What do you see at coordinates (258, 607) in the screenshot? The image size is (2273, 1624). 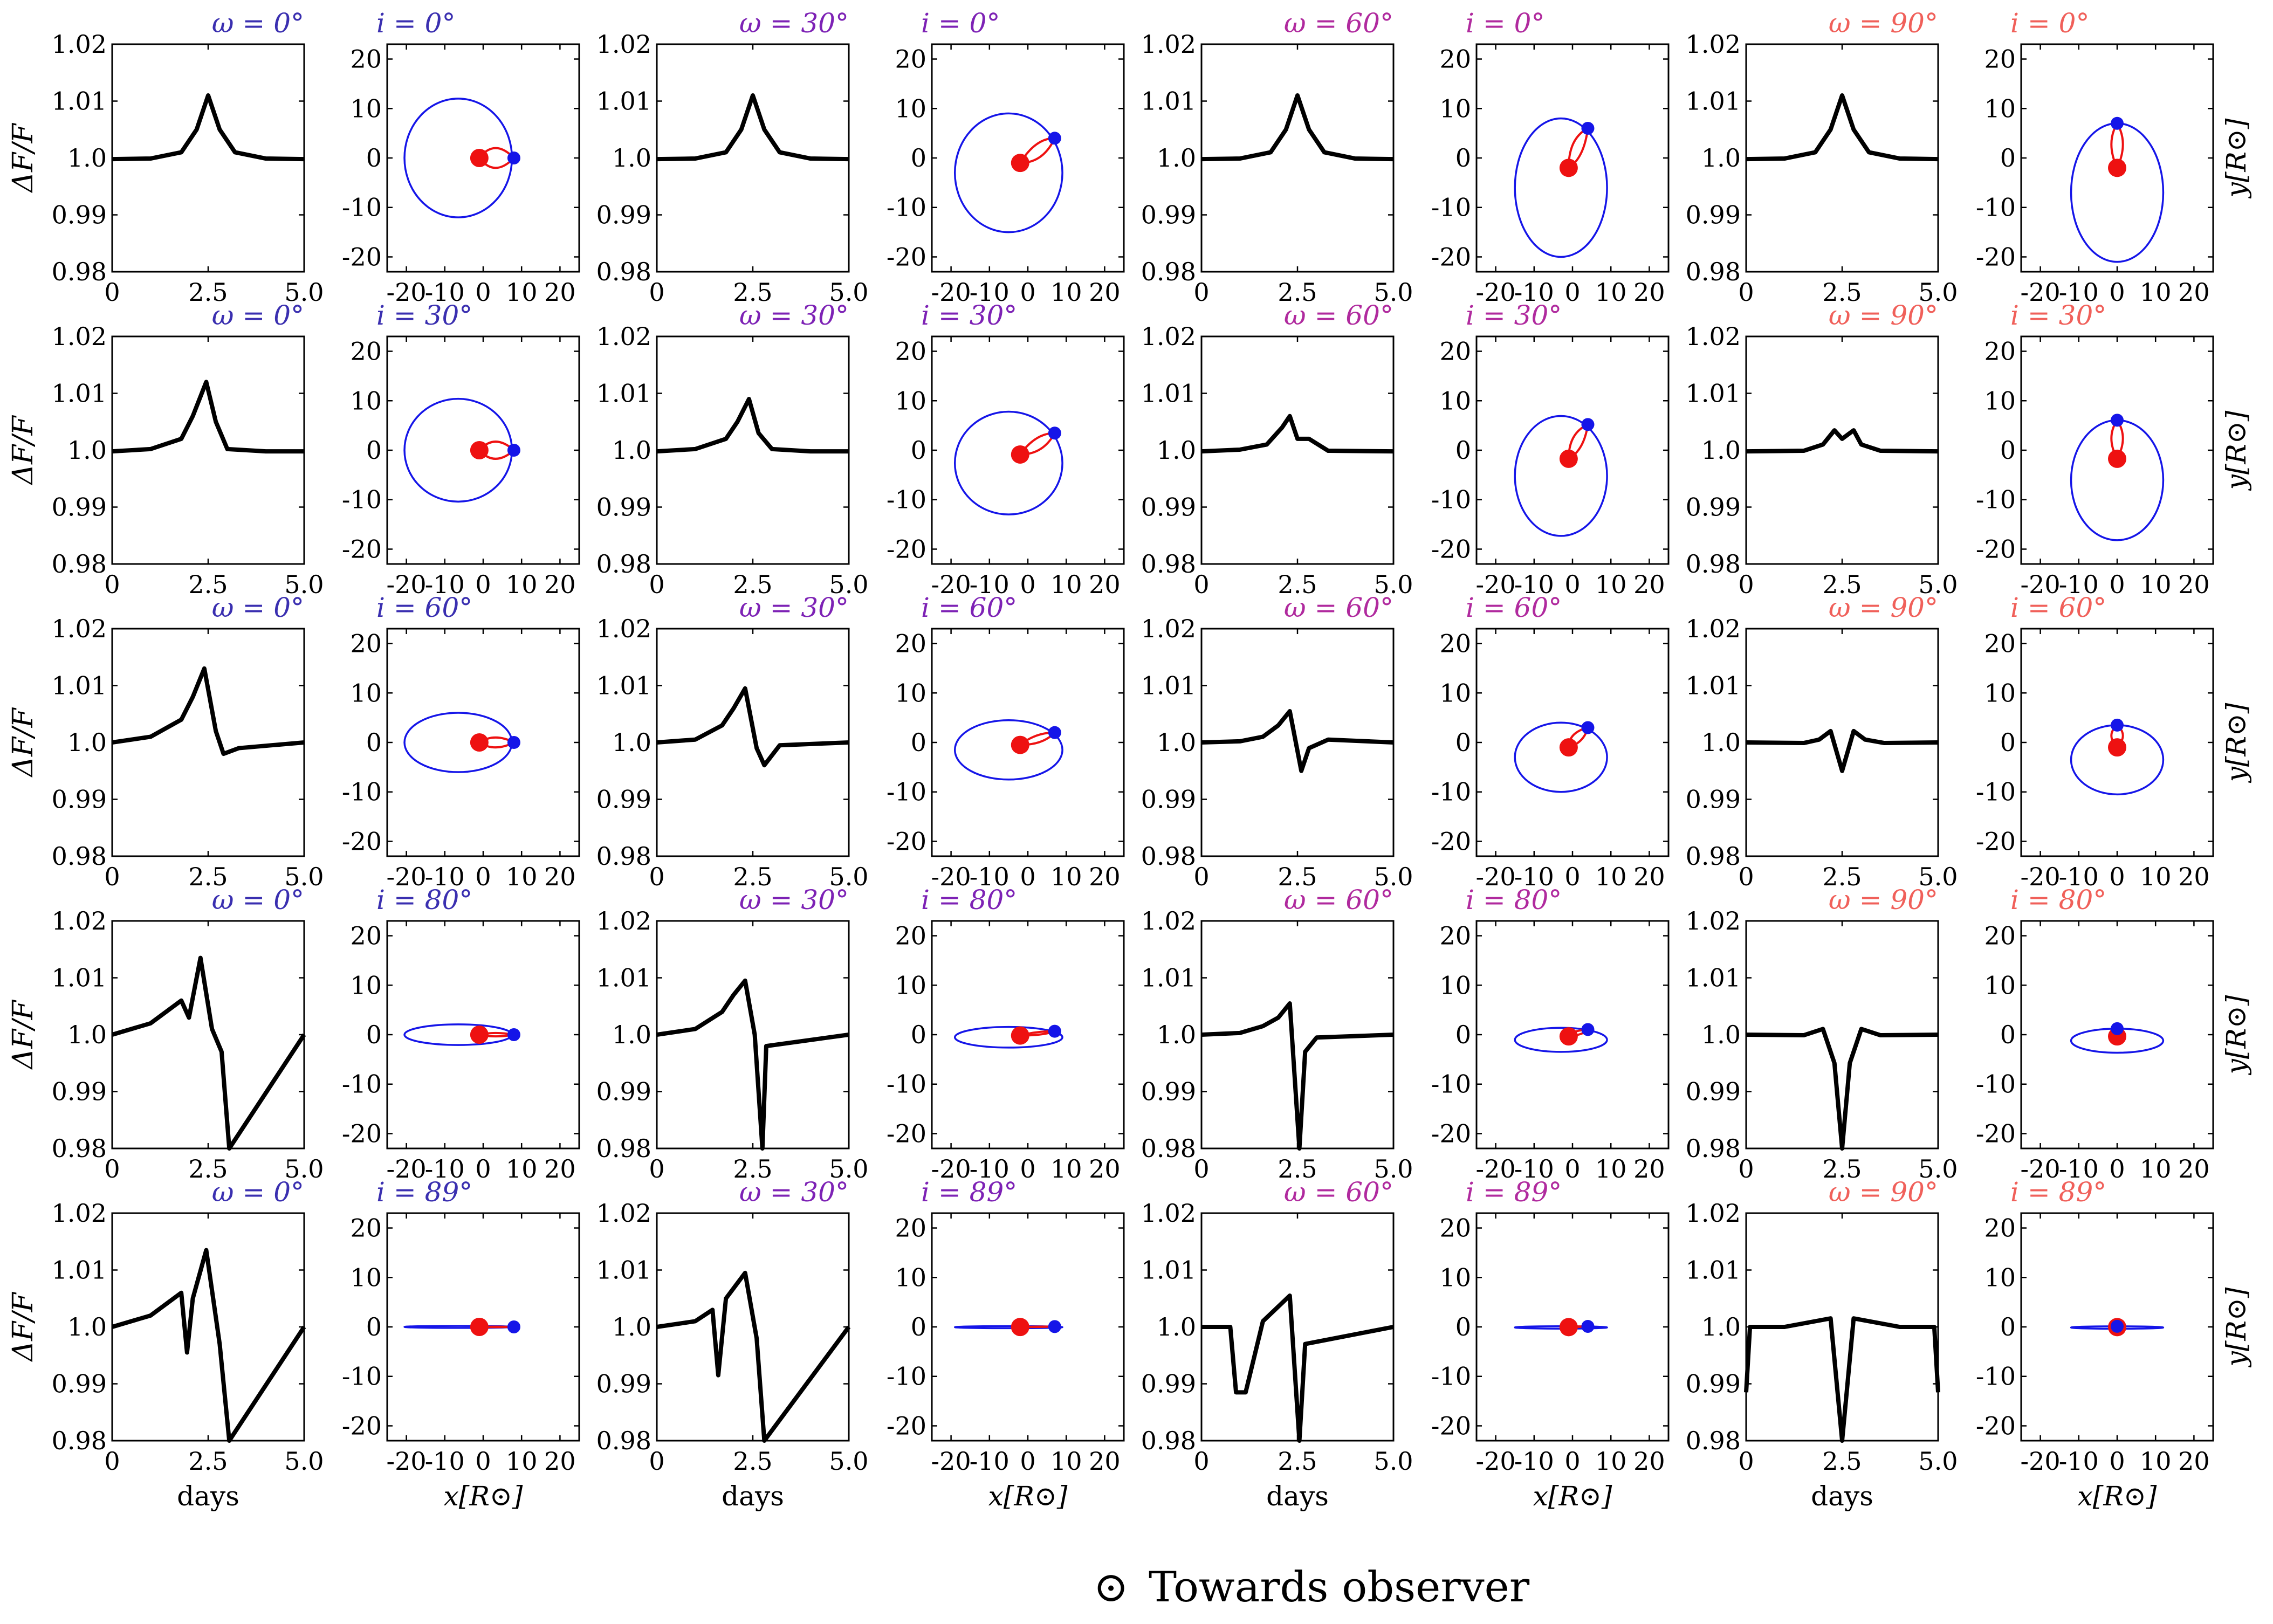 I see `omega-label: ω = 0°` at bounding box center [258, 607].